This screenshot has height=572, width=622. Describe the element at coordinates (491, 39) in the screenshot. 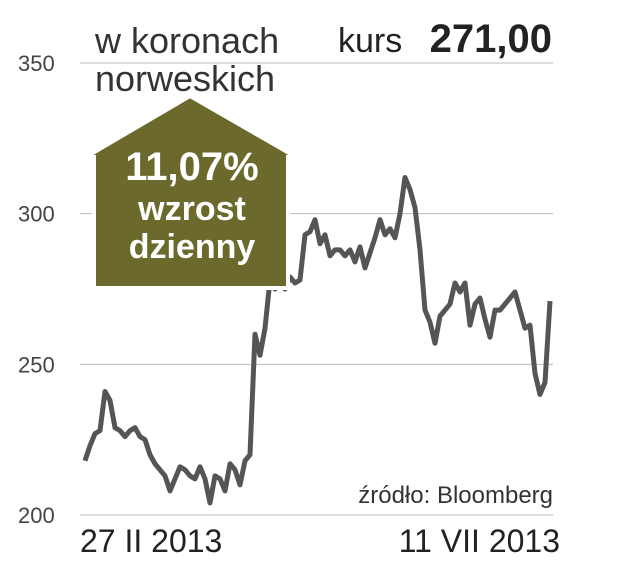

I see `price: 271,00` at that location.